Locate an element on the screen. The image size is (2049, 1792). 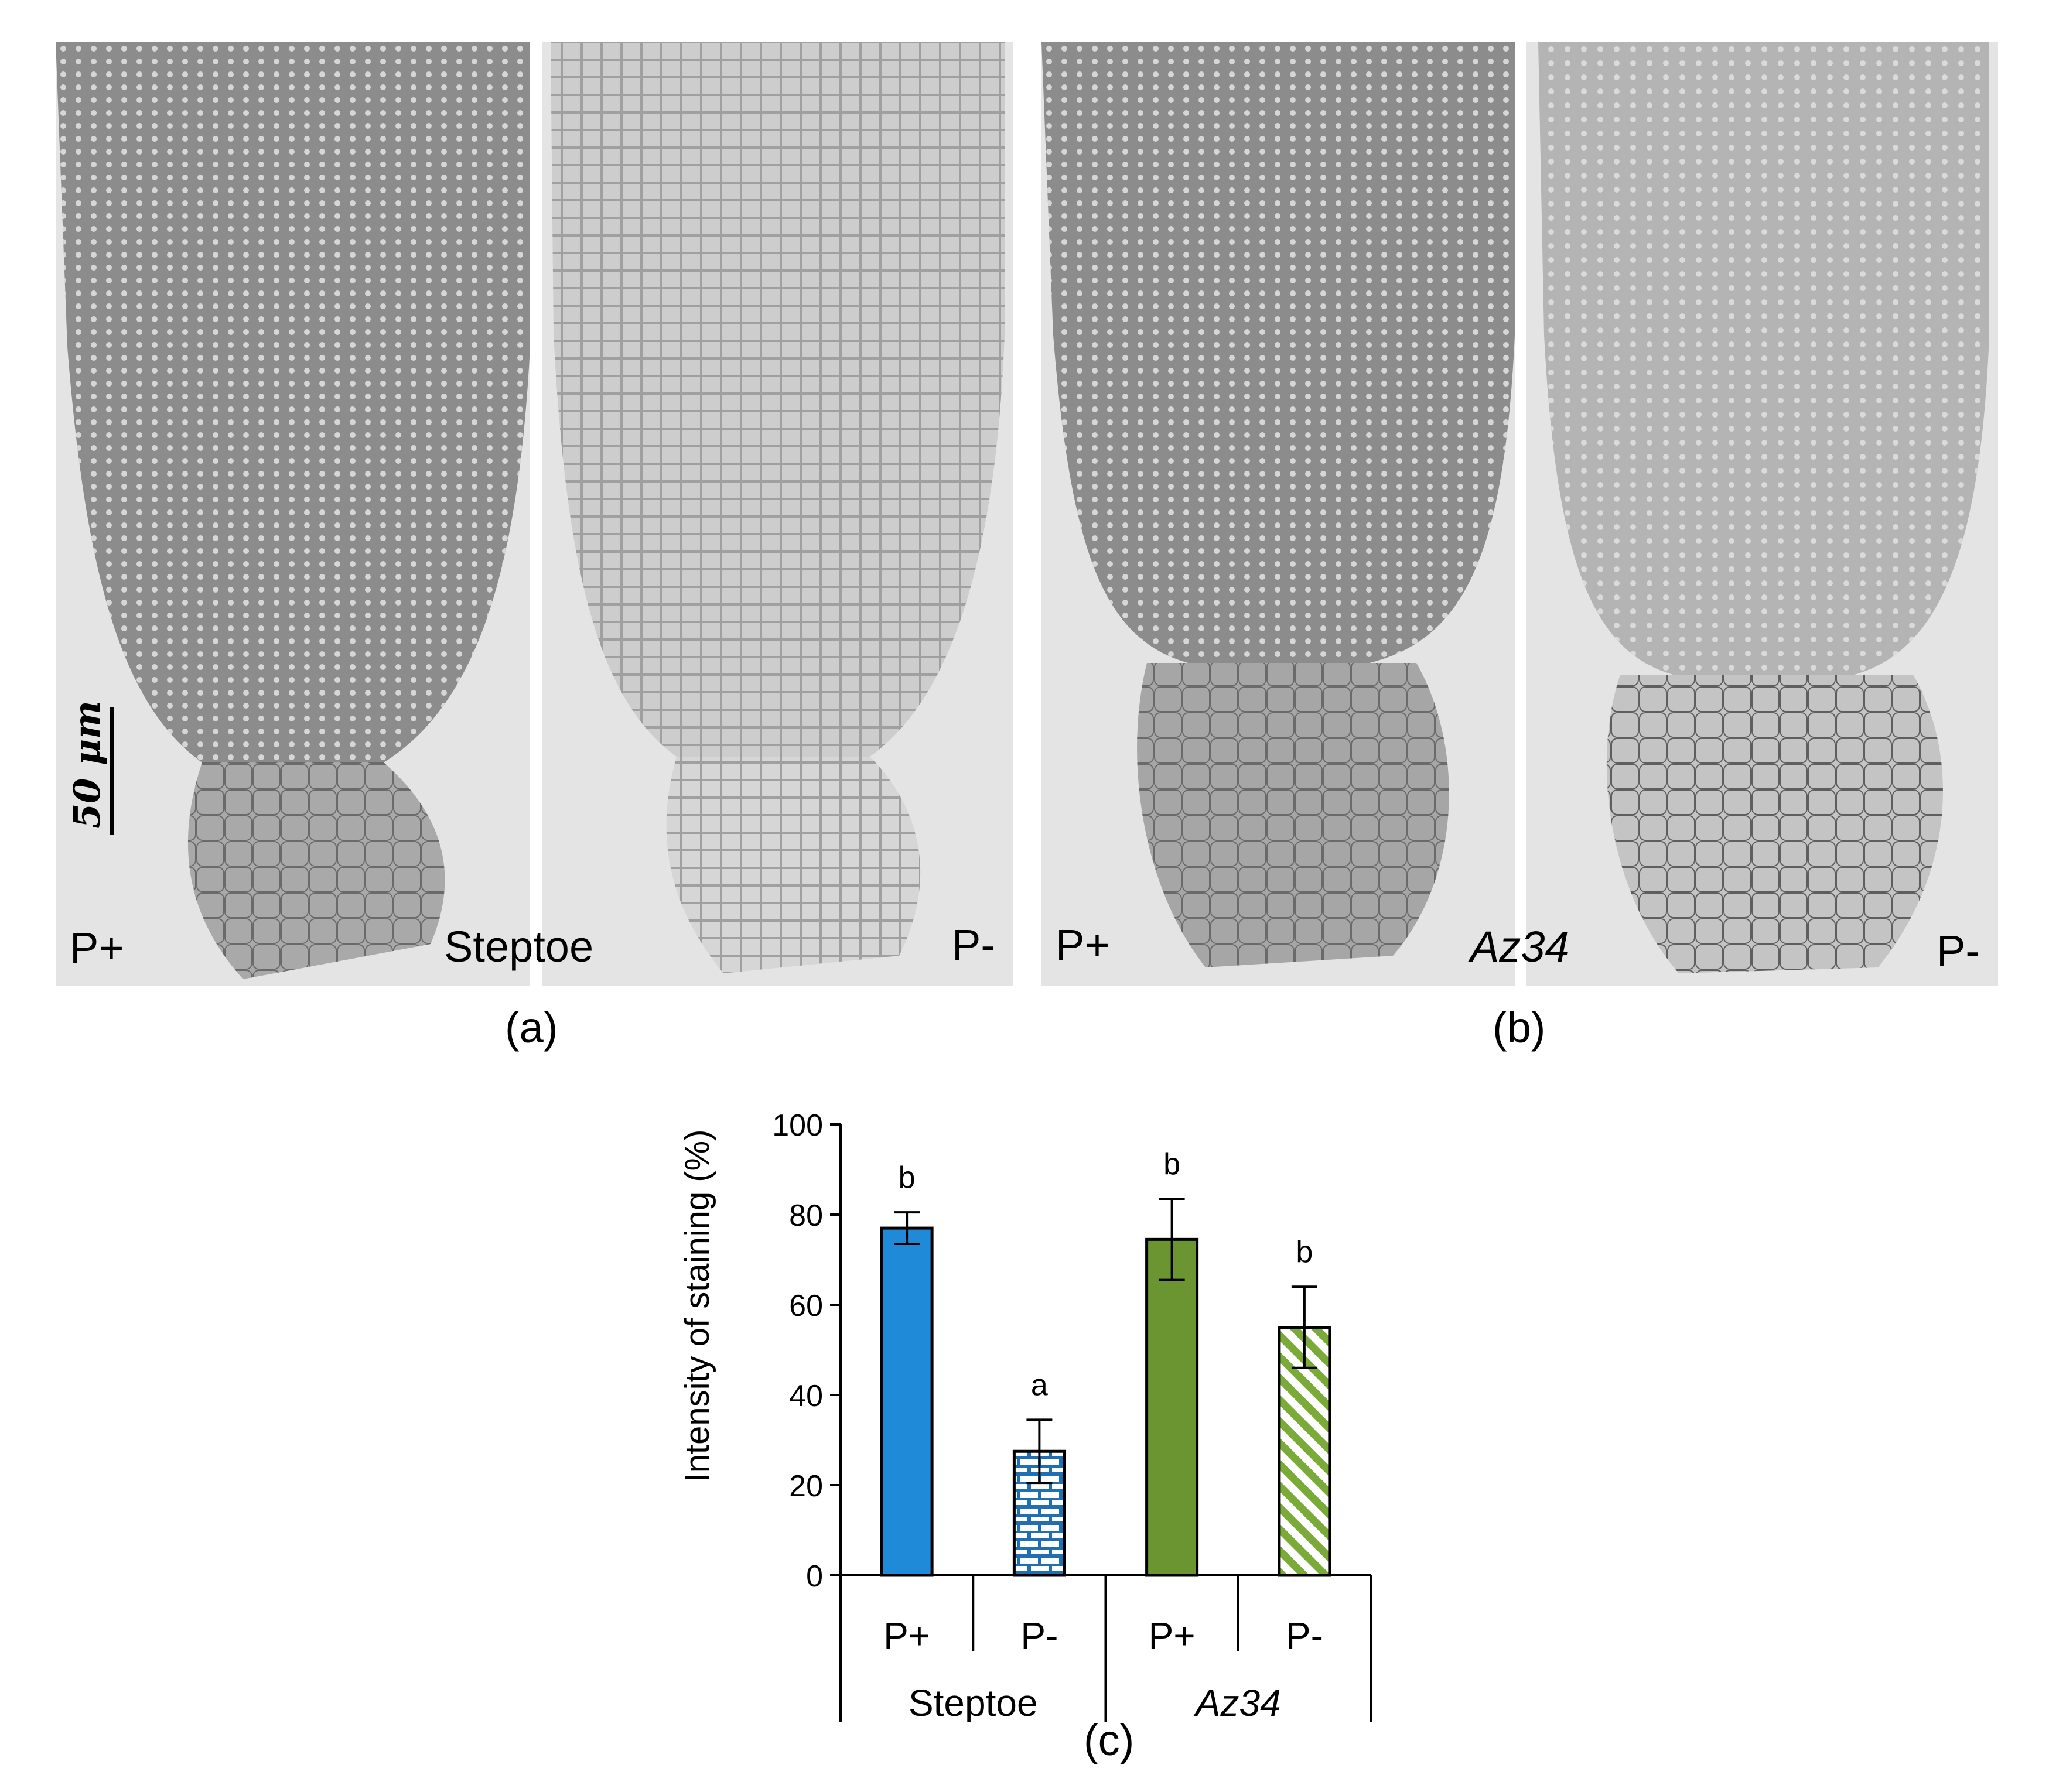
significance-letter-2: b is located at coordinates (1171, 1164).